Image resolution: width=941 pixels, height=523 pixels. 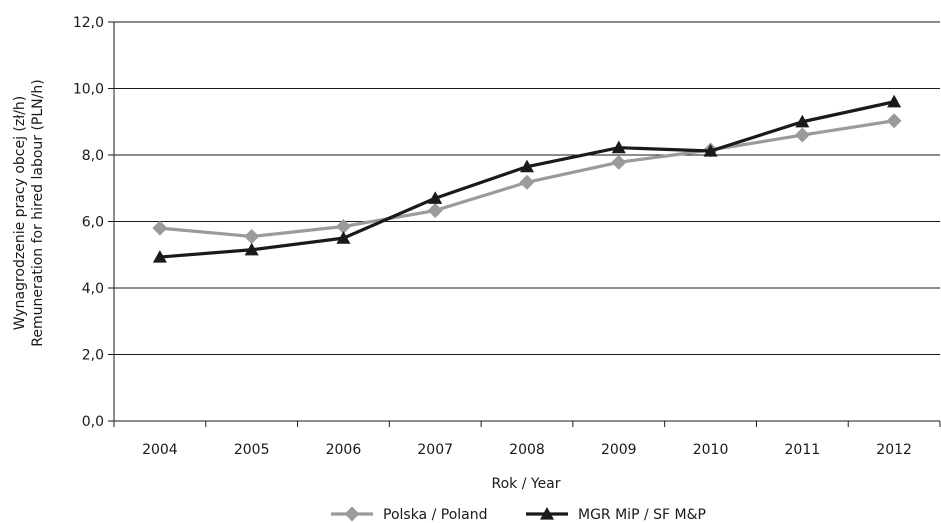 I want to click on y-tick-label: 8,0, so click(x=93, y=156).